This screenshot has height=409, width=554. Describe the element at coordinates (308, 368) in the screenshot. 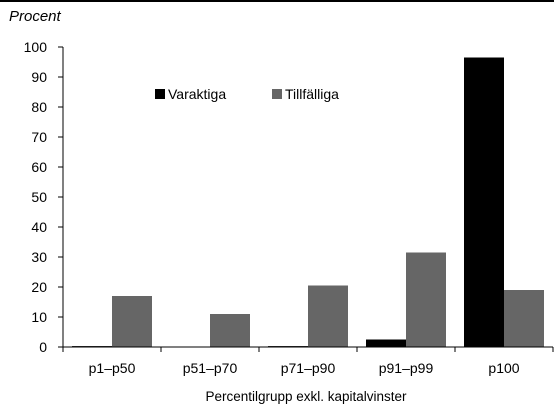

I see `x-tick-label: p71–p90` at that location.